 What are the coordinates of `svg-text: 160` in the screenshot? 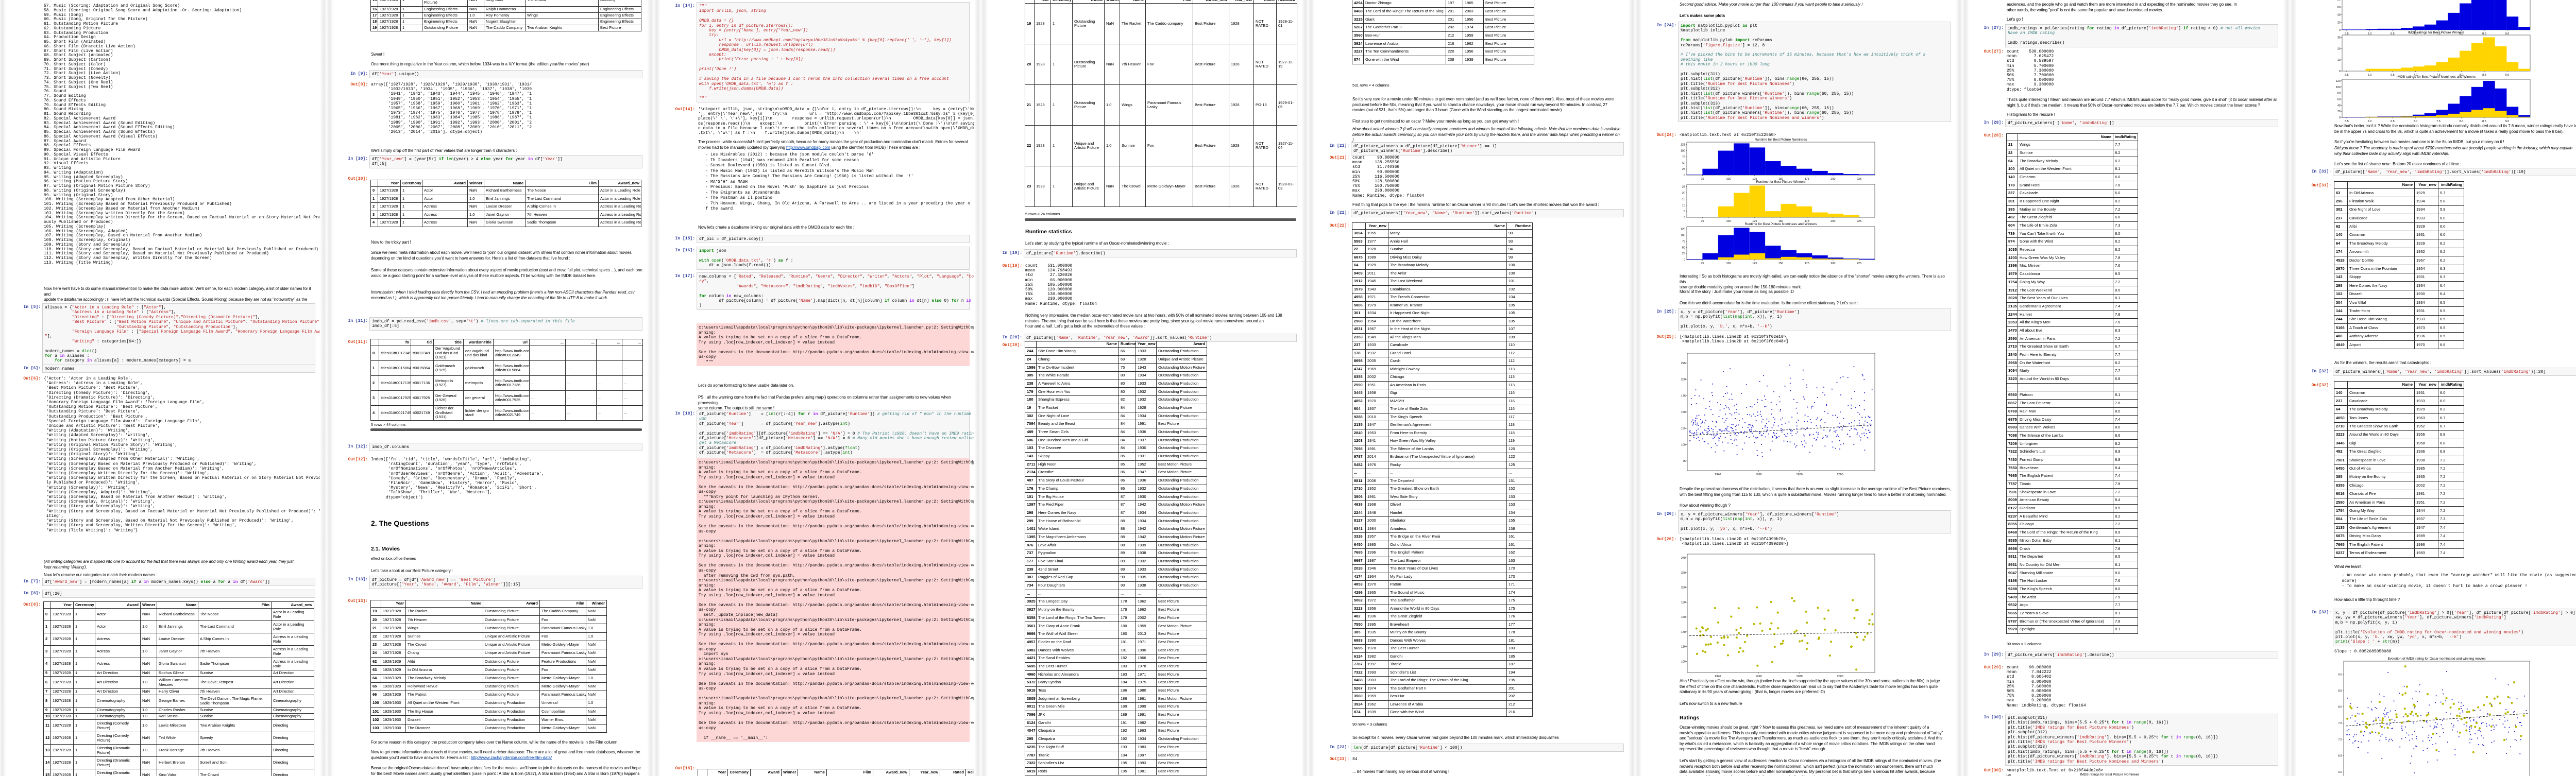 It's located at (1683, 618).